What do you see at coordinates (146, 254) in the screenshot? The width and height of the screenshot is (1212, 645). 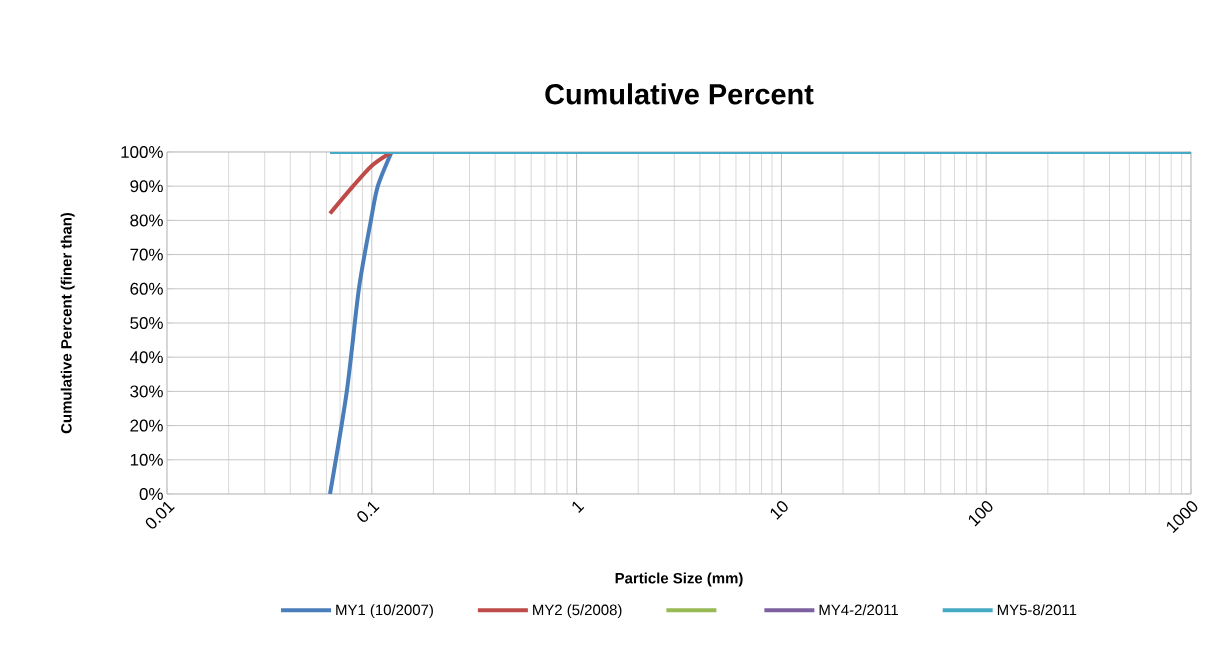 I see `y-tick-label: 70%` at bounding box center [146, 254].